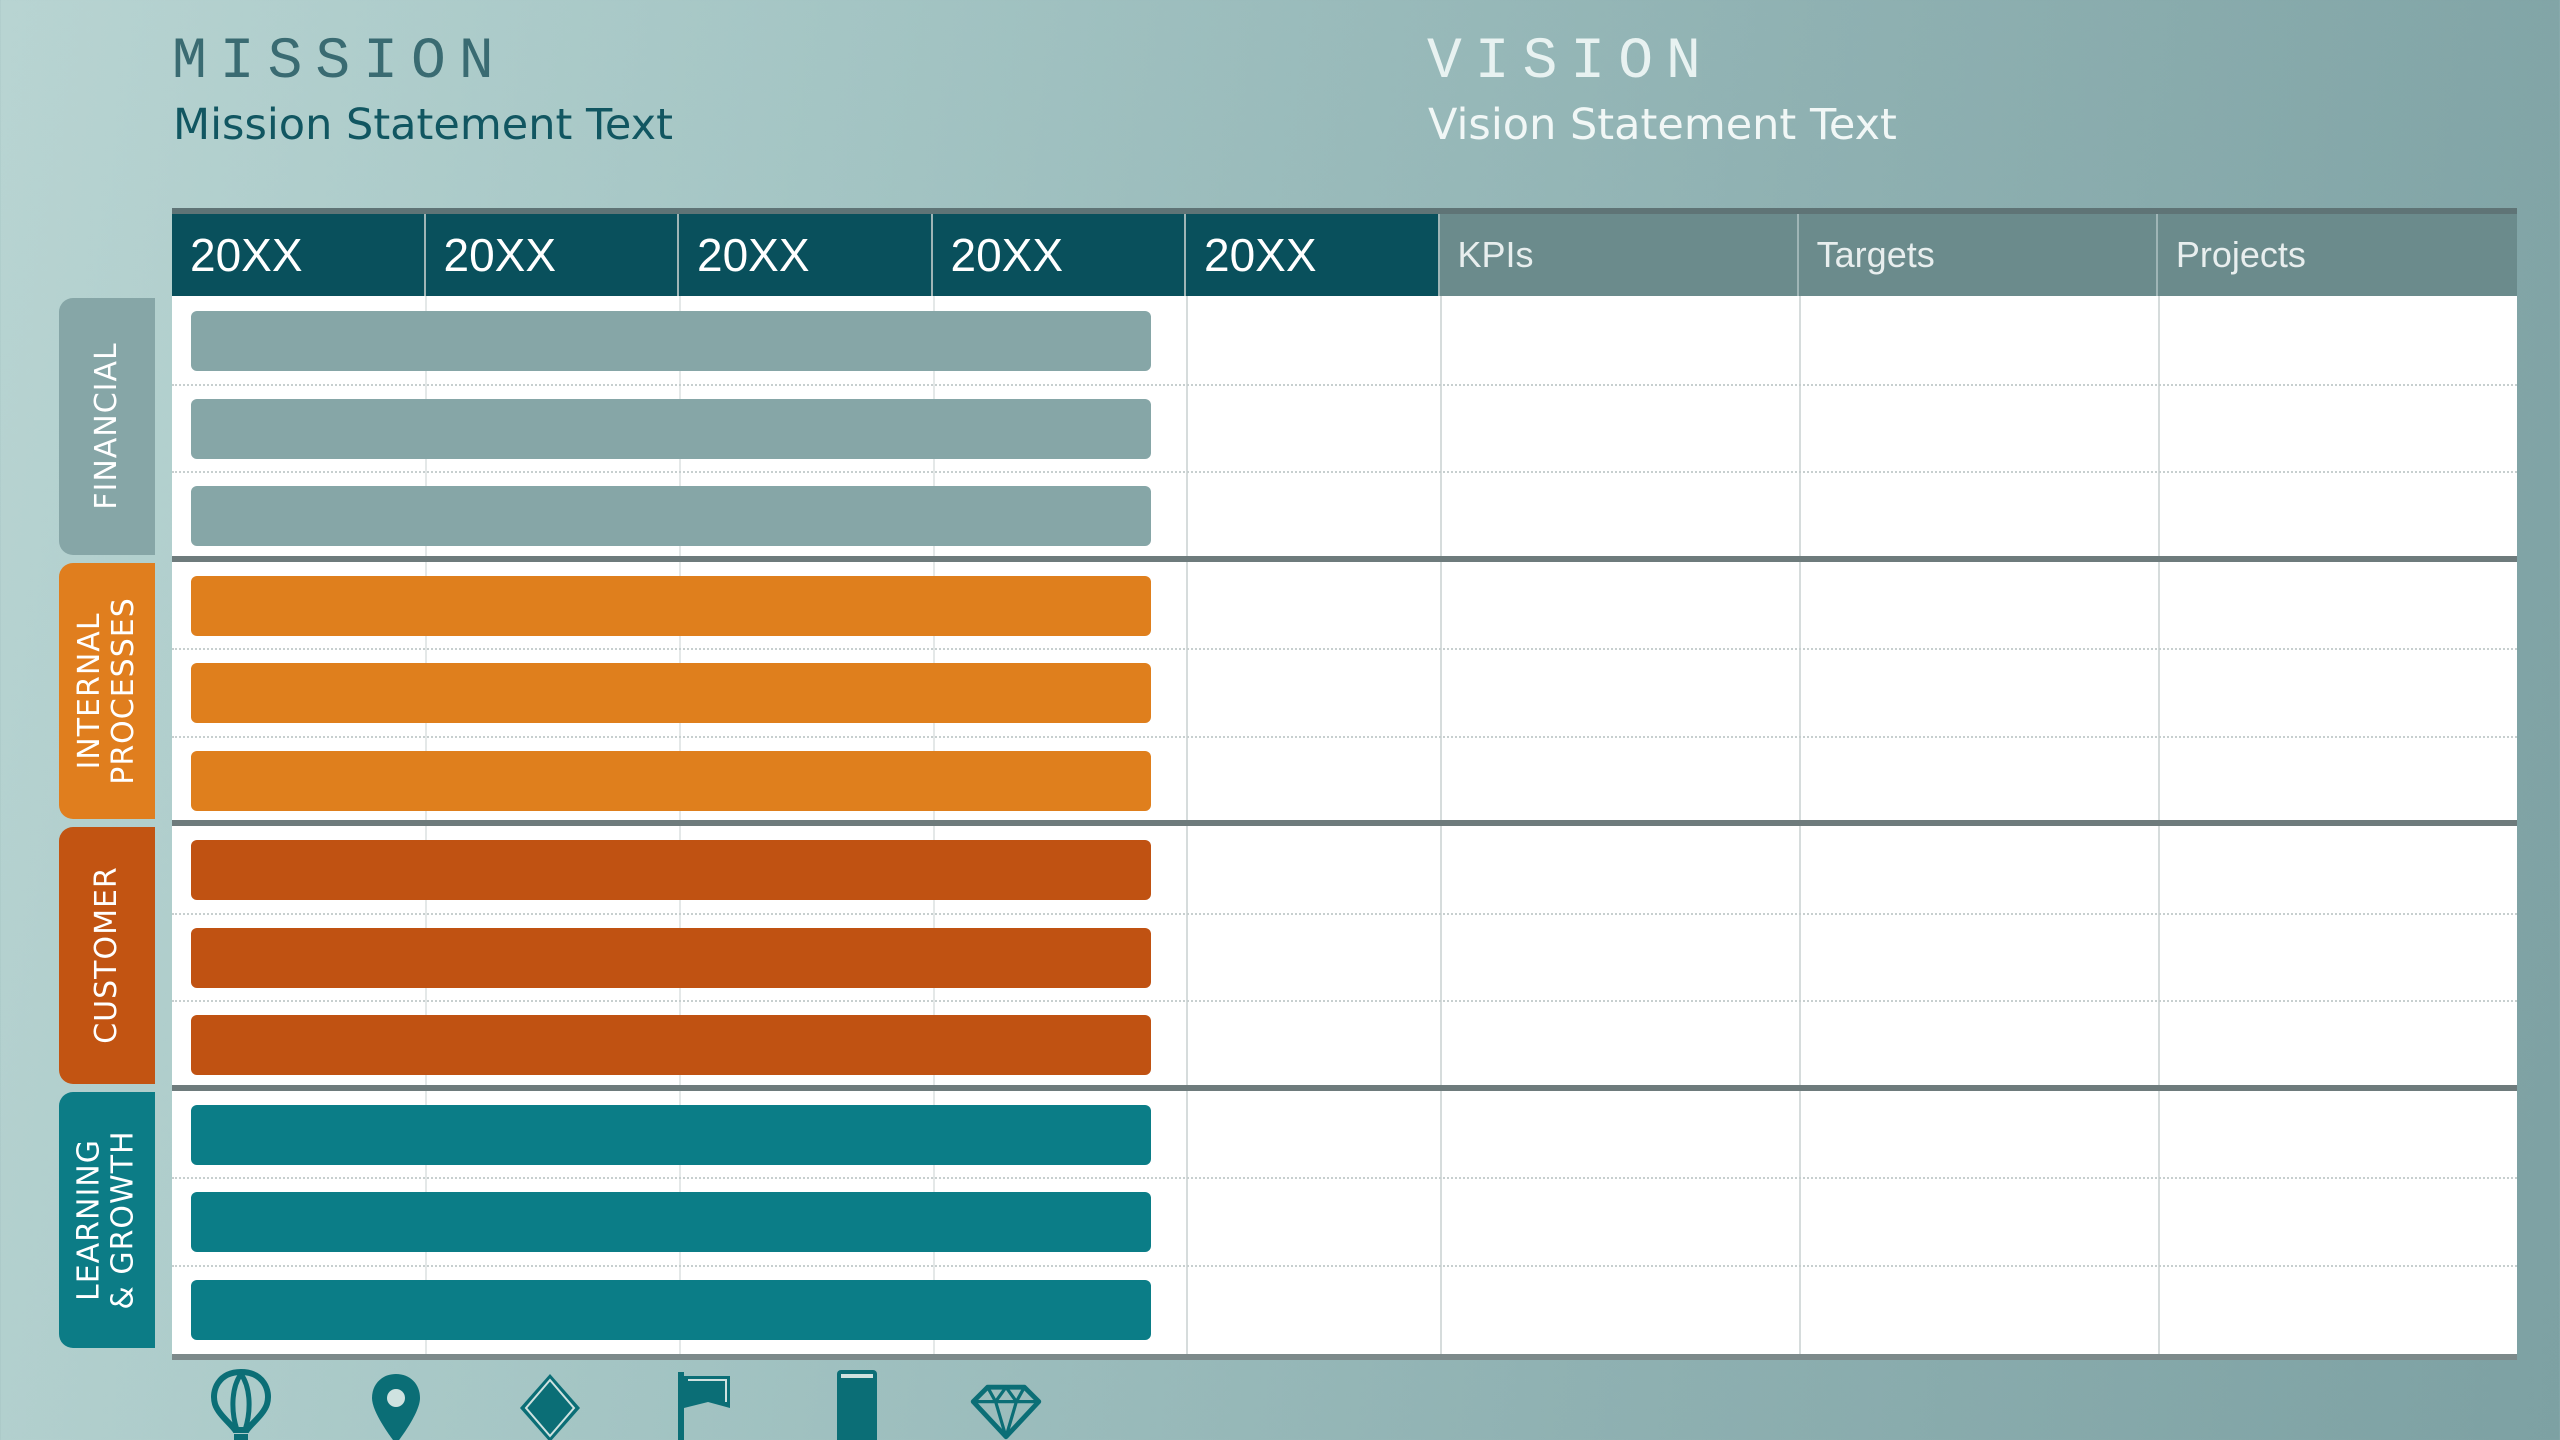  What do you see at coordinates (1619, 255) in the screenshot?
I see `kpis-header: KPIs` at bounding box center [1619, 255].